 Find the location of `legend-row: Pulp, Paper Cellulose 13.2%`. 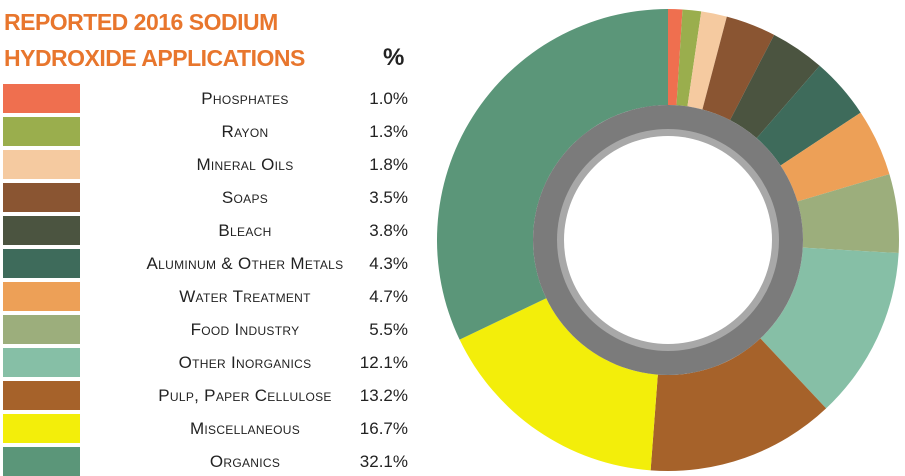

legend-row: Pulp, Paper Cellulose 13.2% is located at coordinates (210, 395).